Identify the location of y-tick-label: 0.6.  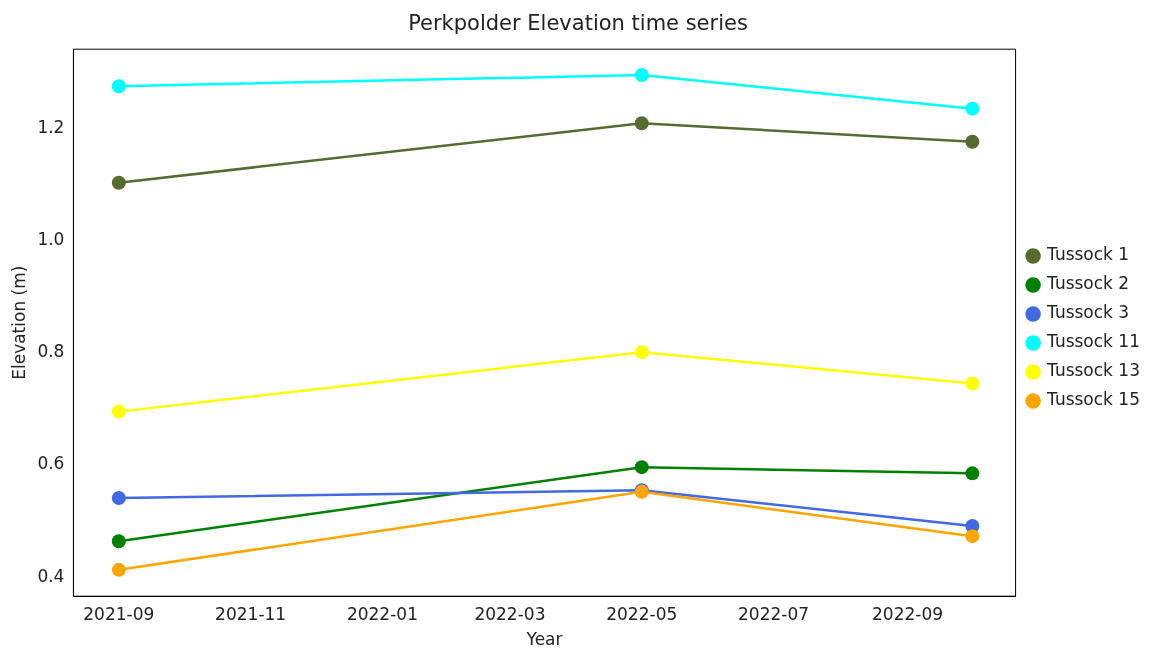
(51, 463).